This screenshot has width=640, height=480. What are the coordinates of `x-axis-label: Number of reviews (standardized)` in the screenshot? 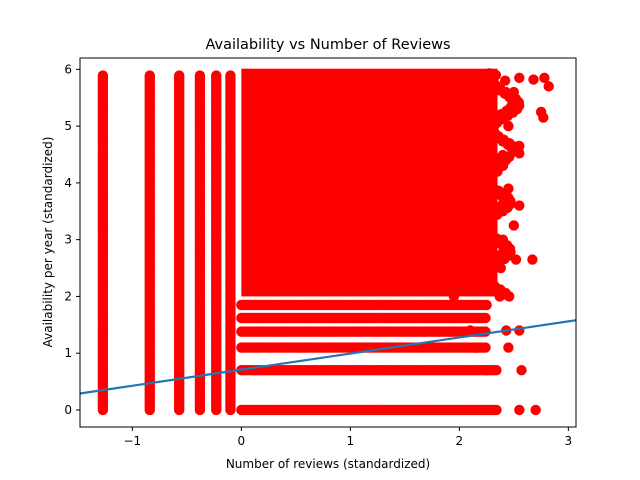 It's located at (328, 464).